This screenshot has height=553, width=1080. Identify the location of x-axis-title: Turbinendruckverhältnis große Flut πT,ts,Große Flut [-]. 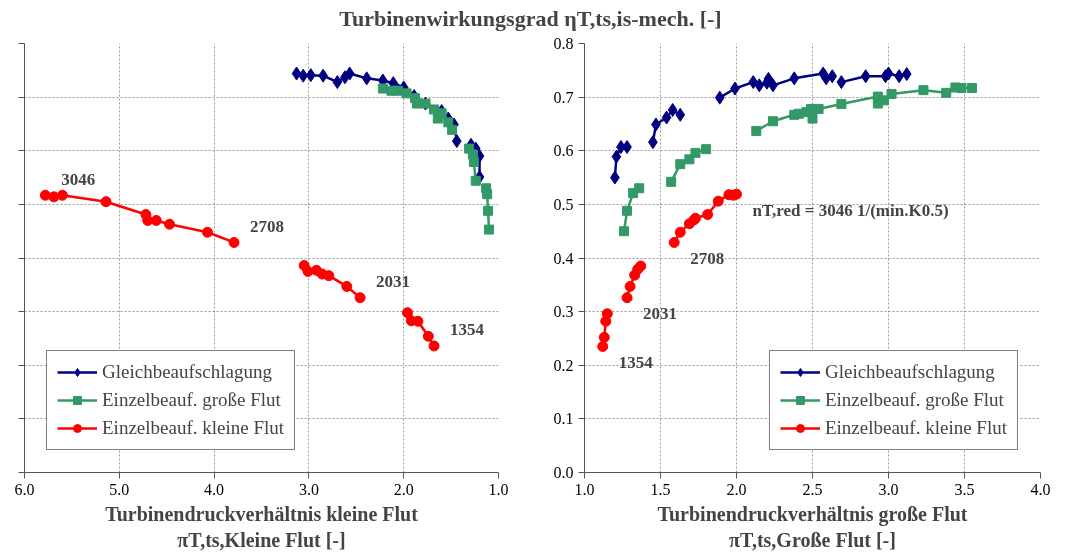
(812, 526).